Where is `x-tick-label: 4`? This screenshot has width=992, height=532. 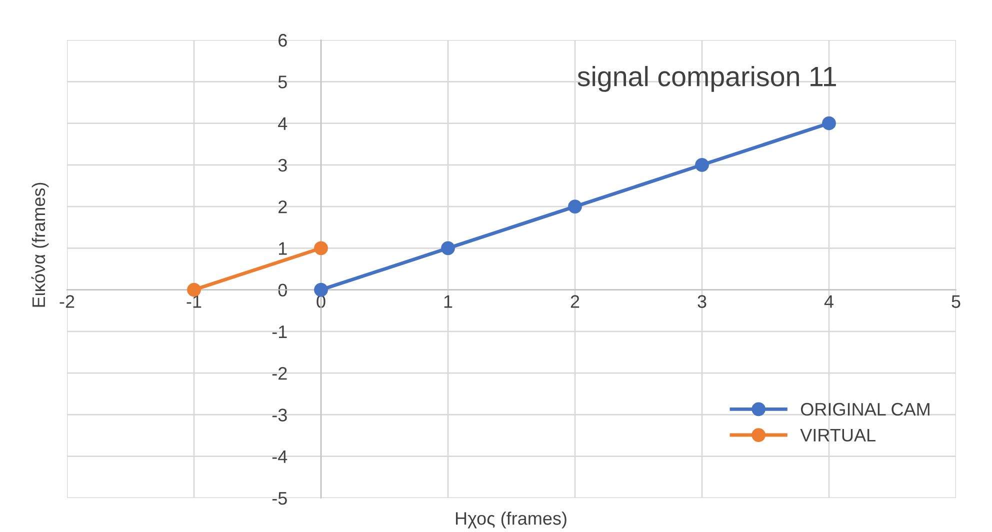
x-tick-label: 4 is located at coordinates (829, 301).